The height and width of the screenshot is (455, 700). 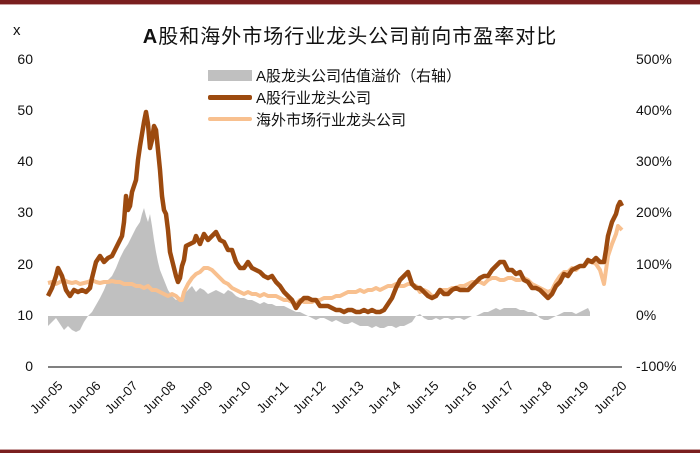 I want to click on area-swatch-icon, so click(x=230, y=75).